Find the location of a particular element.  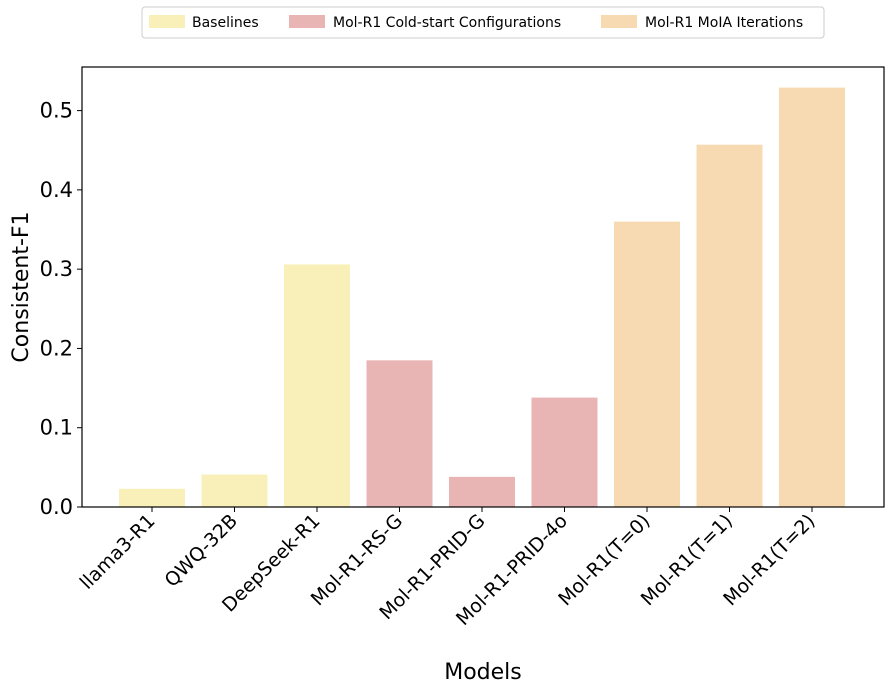

y-tick-label: 0.1 is located at coordinates (56, 428).